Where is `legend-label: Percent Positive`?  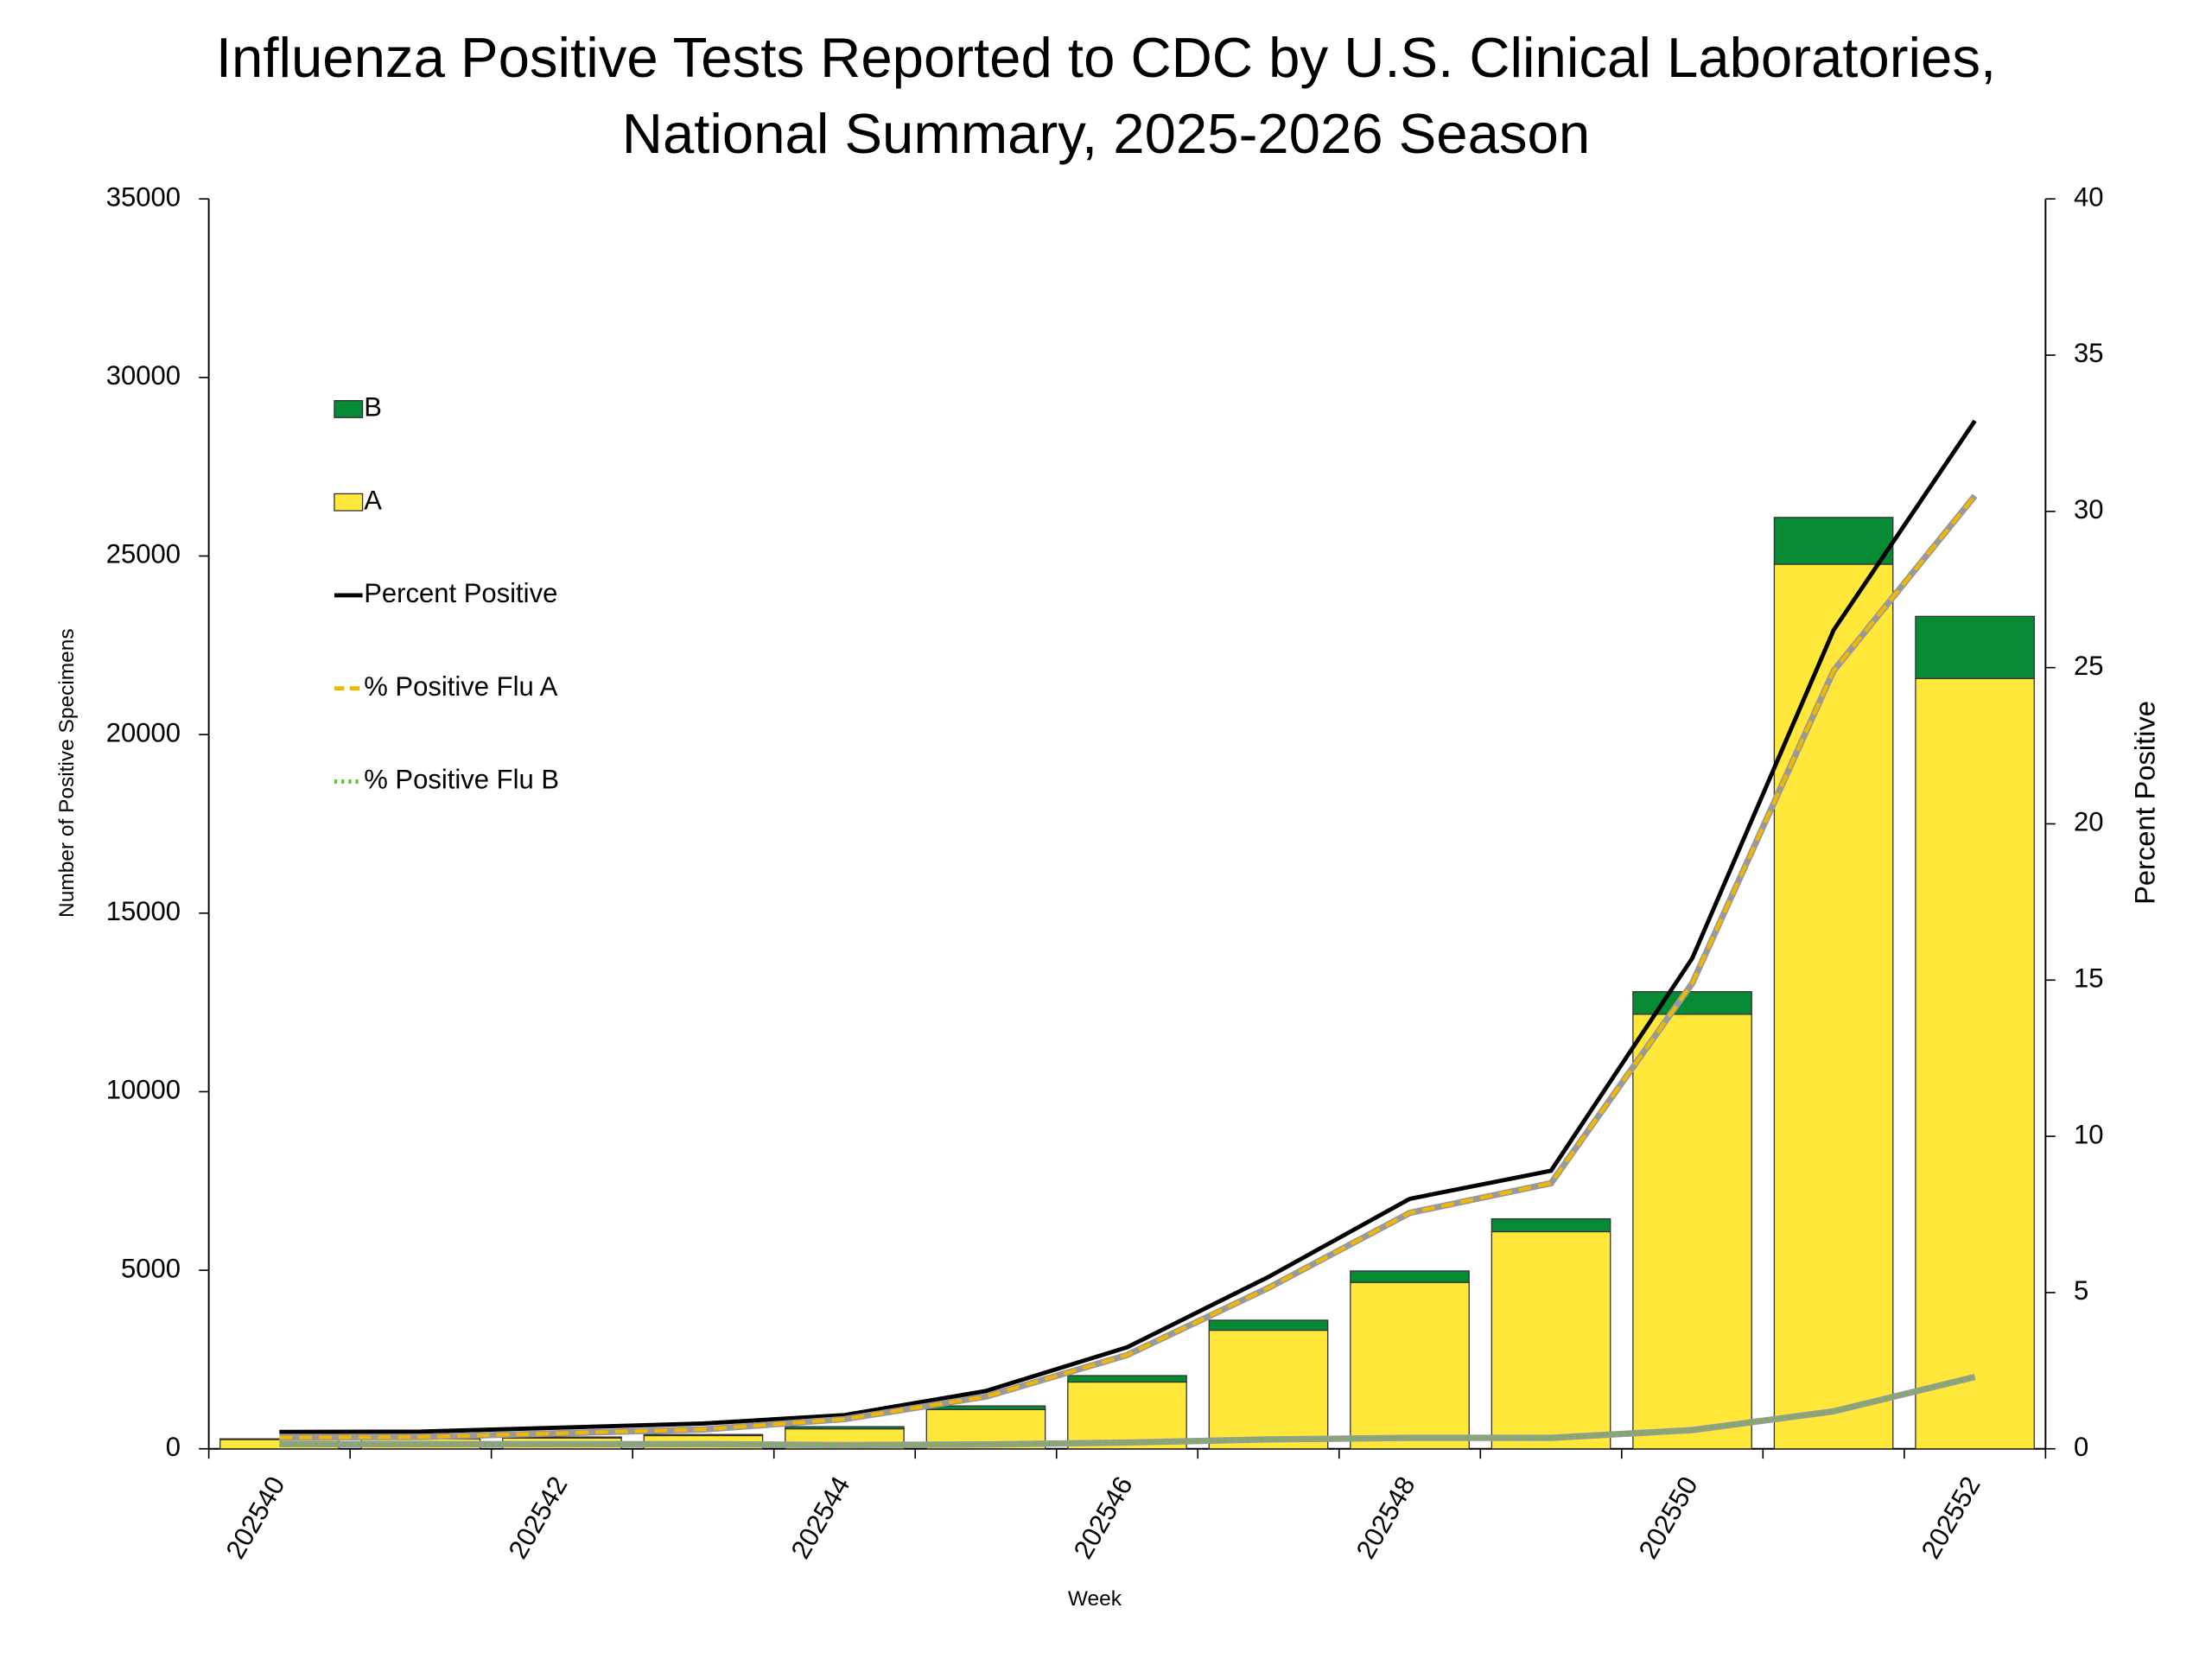
legend-label: Percent Positive is located at coordinates (460, 593).